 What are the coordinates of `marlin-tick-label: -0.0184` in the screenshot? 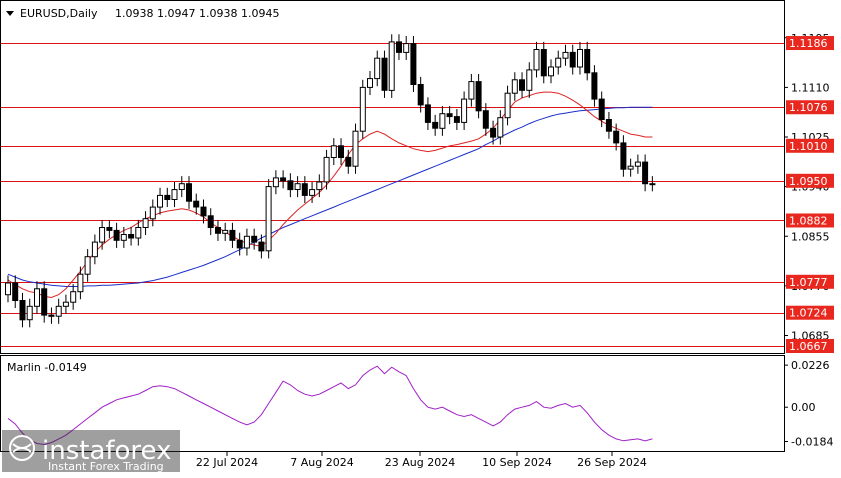 It's located at (812, 442).